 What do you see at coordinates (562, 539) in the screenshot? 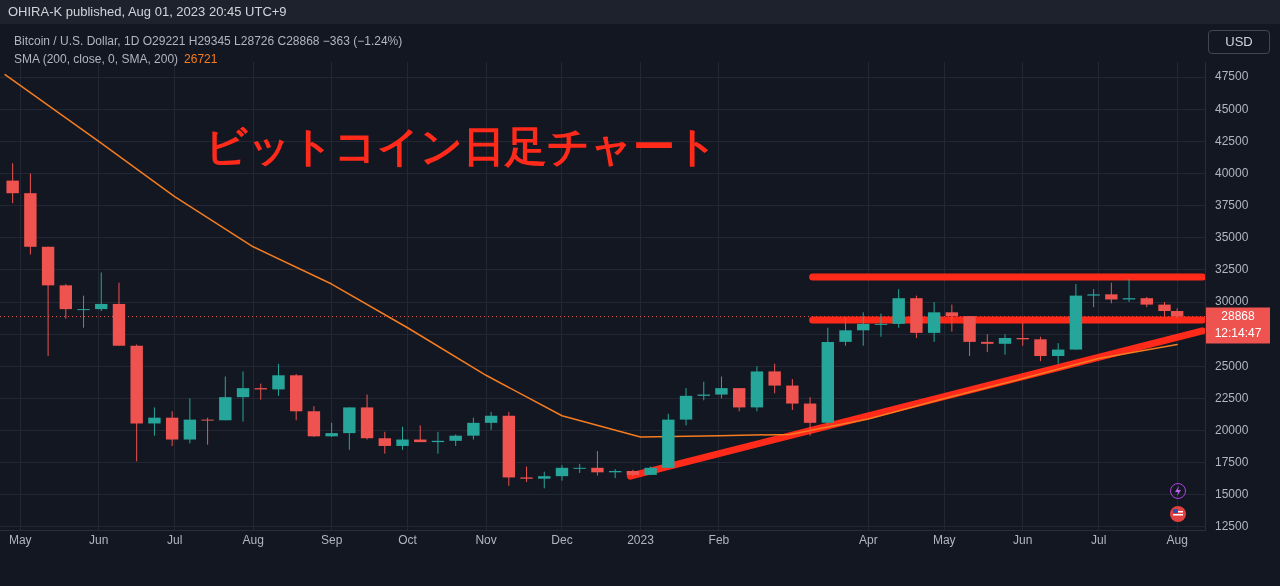
I see `x-tick-label: Dec` at bounding box center [562, 539].